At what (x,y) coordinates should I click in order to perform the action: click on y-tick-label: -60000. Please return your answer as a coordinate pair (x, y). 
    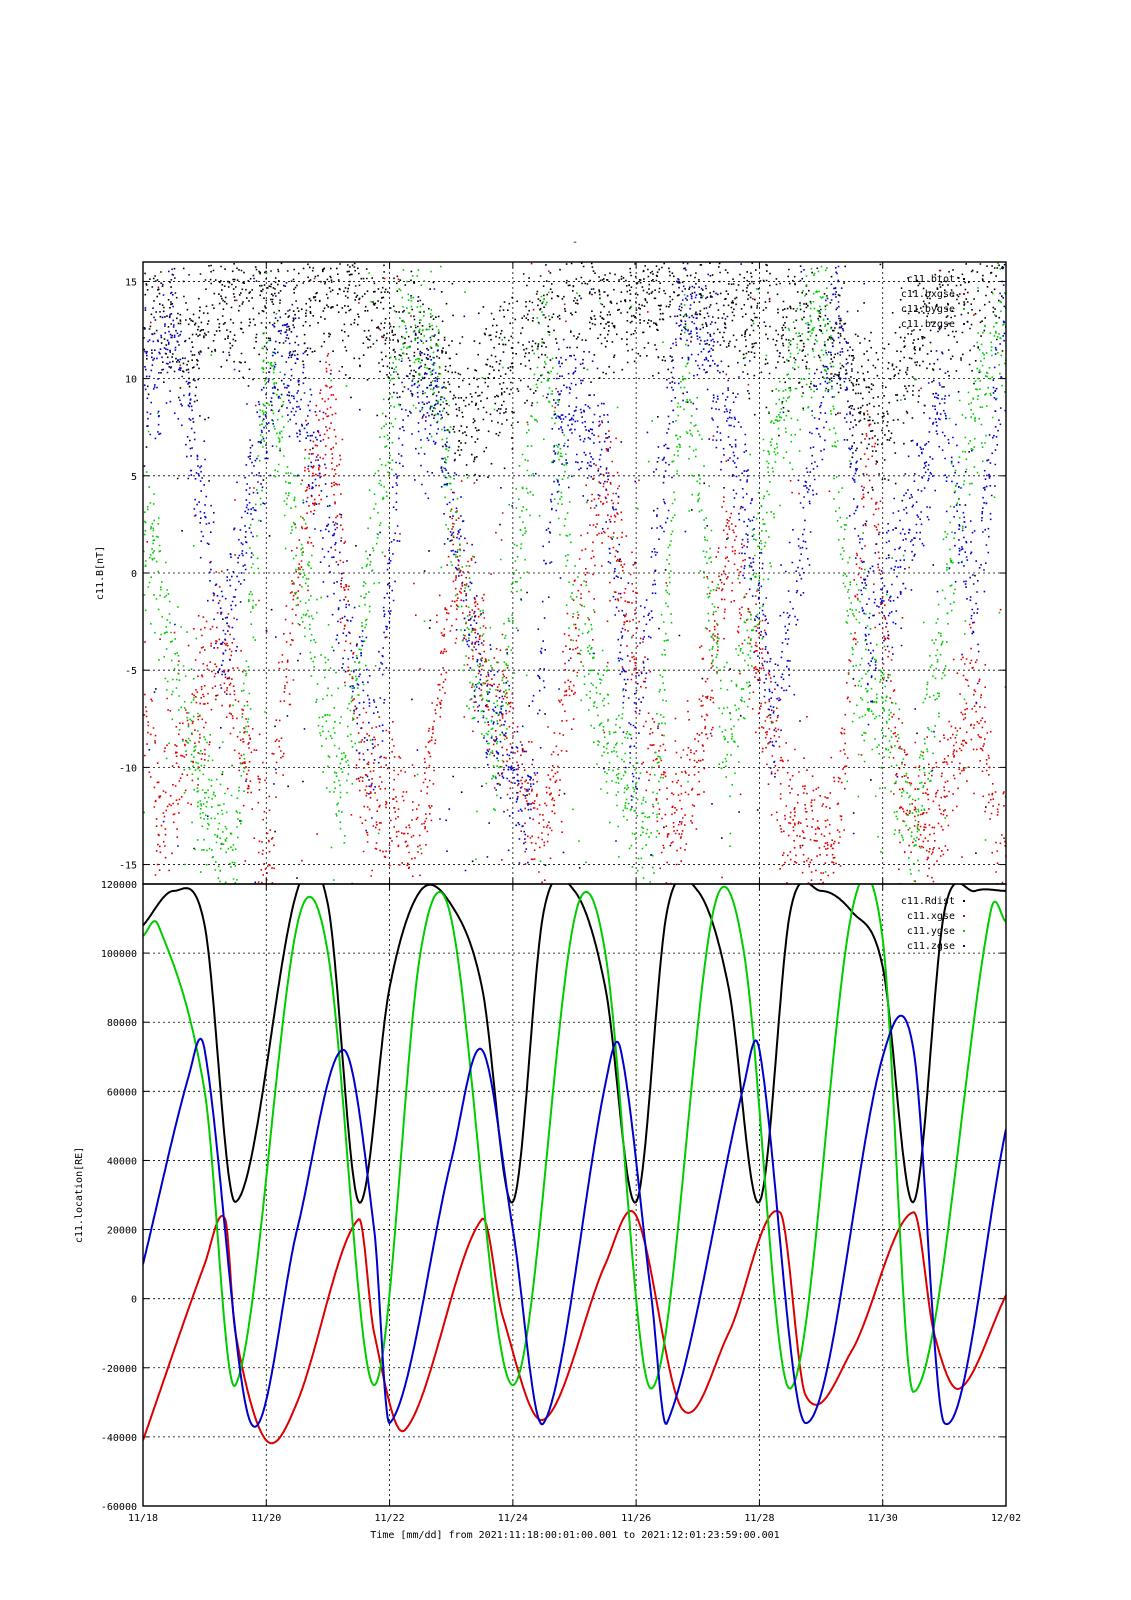
    Looking at the image, I should click on (119, 1507).